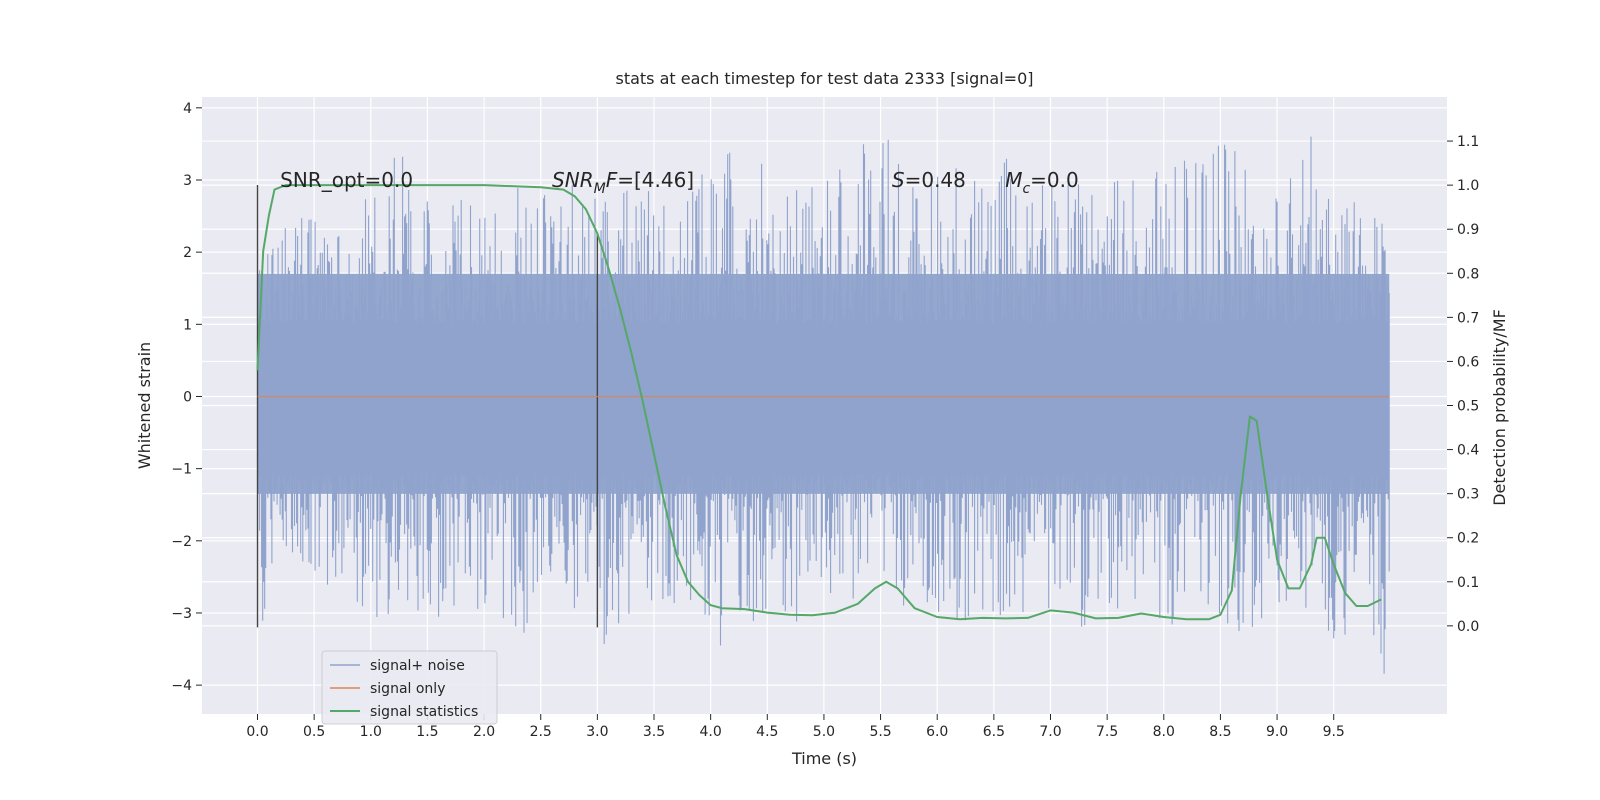 This screenshot has width=1600, height=800. I want to click on annotation-text: Mc=0.0, so click(1042, 182).